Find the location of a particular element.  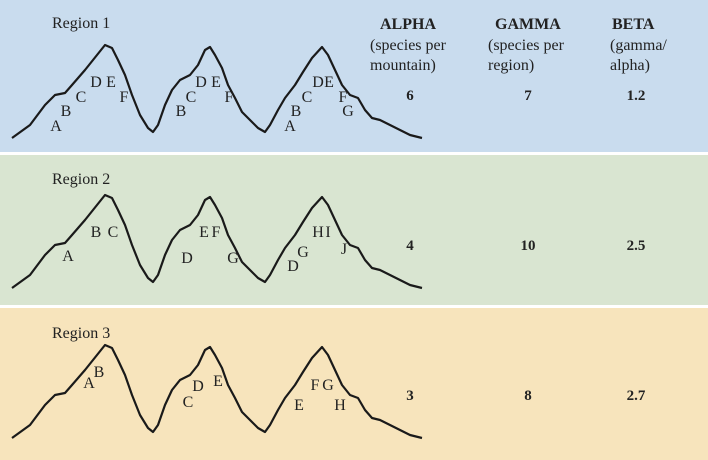

region-name: Region 3 is located at coordinates (81, 333).